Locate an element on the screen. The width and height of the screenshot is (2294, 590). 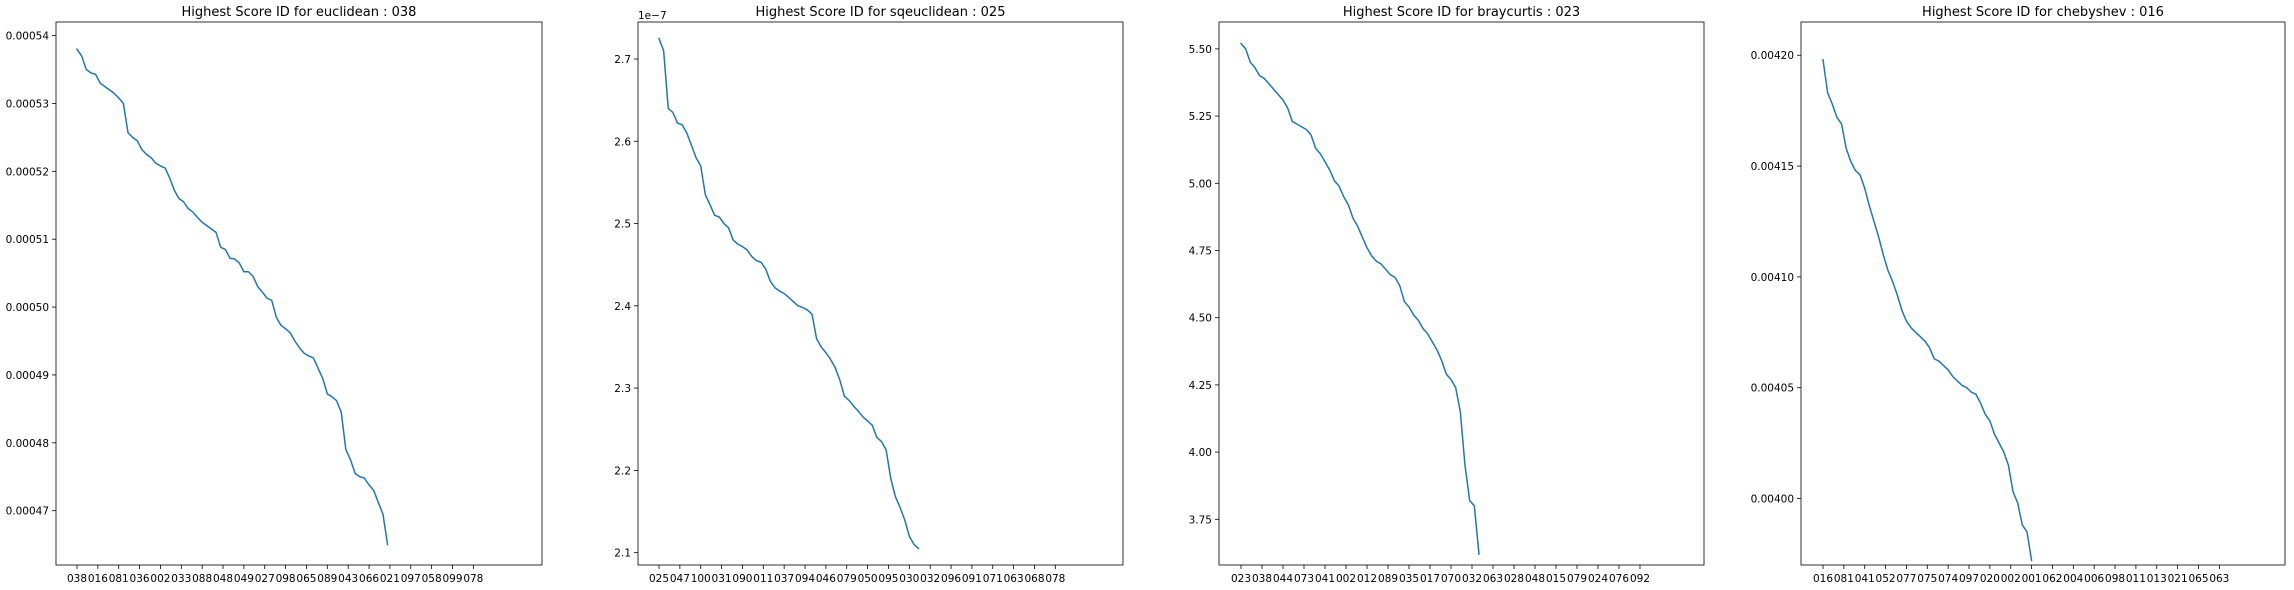
y-tick-label: 4.50 is located at coordinates (1200, 319).